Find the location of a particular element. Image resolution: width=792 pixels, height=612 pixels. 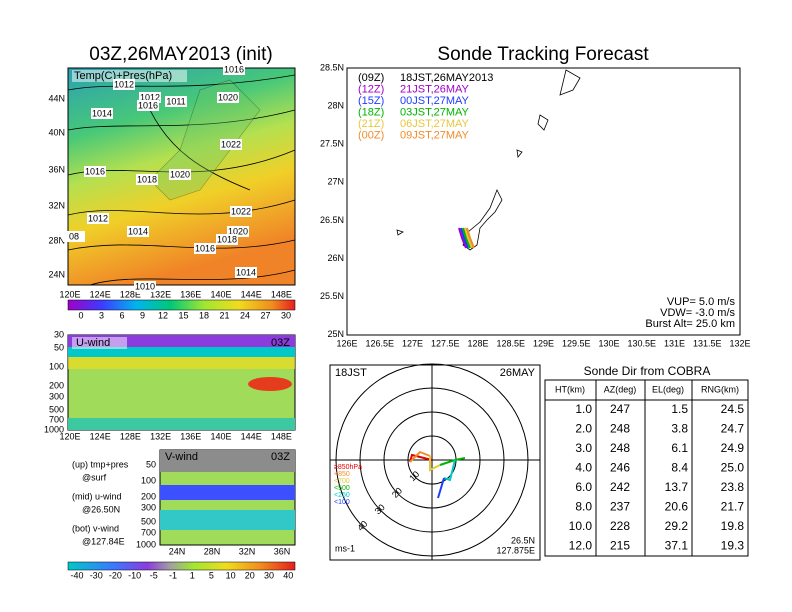

isobar-label: 1018 is located at coordinates (227, 239).